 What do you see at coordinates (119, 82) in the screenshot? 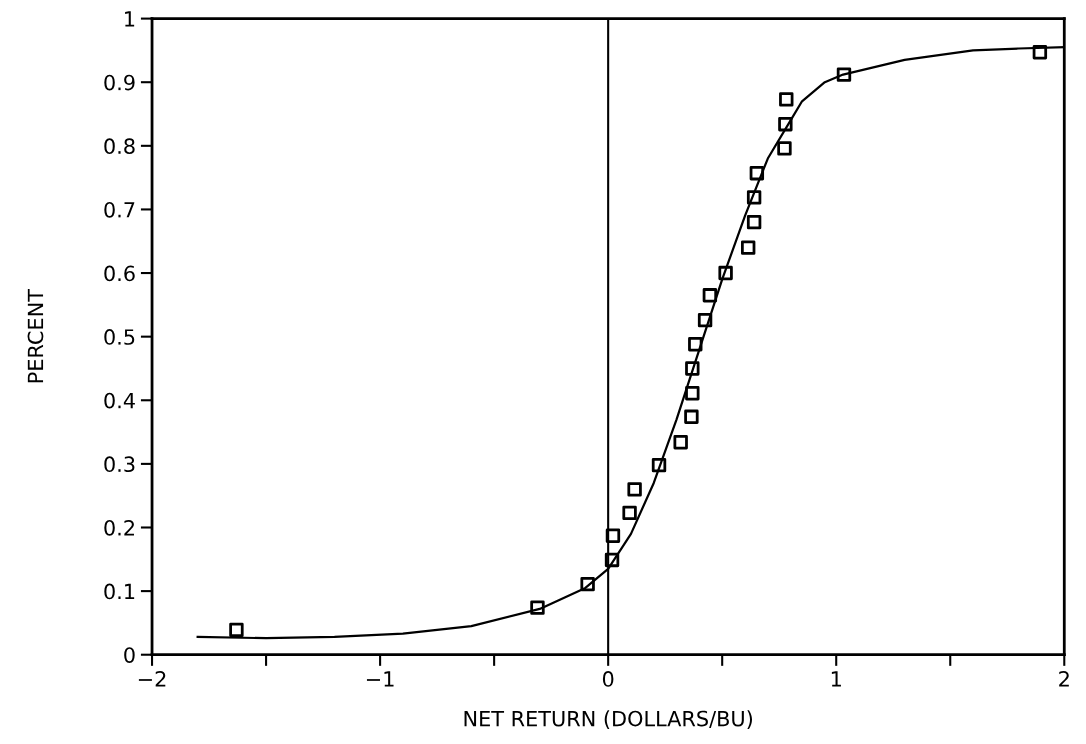
I see `y-tick-label: 0.9` at bounding box center [119, 82].